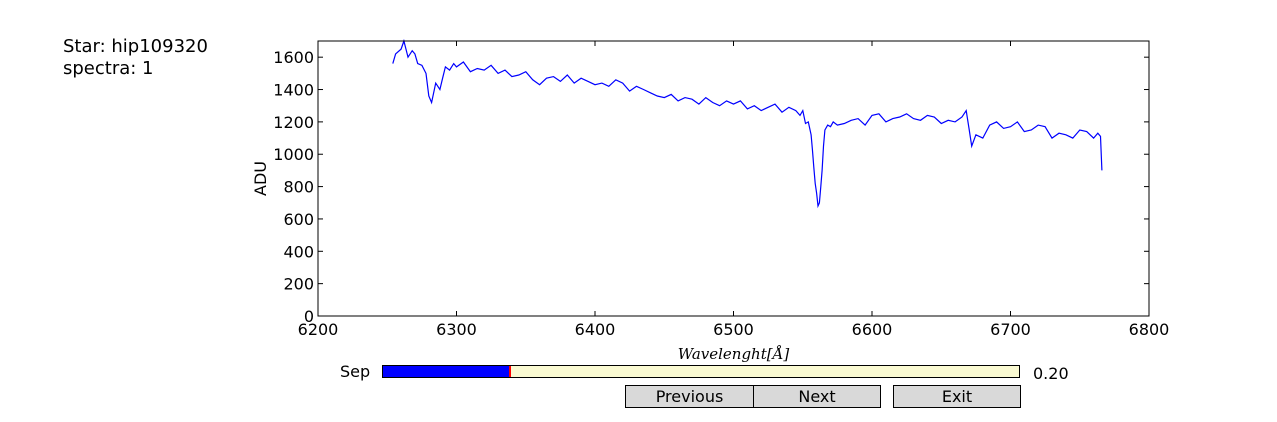  I want to click on x-tick-label: 6500, so click(733, 329).